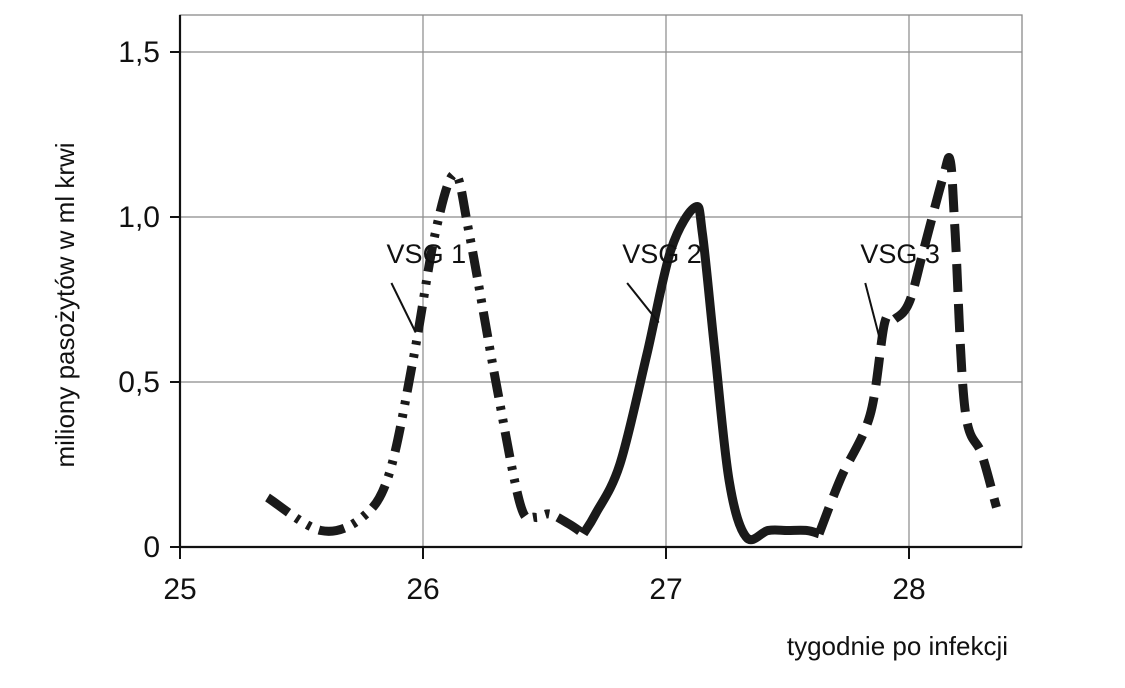  I want to click on x-axis-label: tygodnie po infekcji, so click(897, 646).